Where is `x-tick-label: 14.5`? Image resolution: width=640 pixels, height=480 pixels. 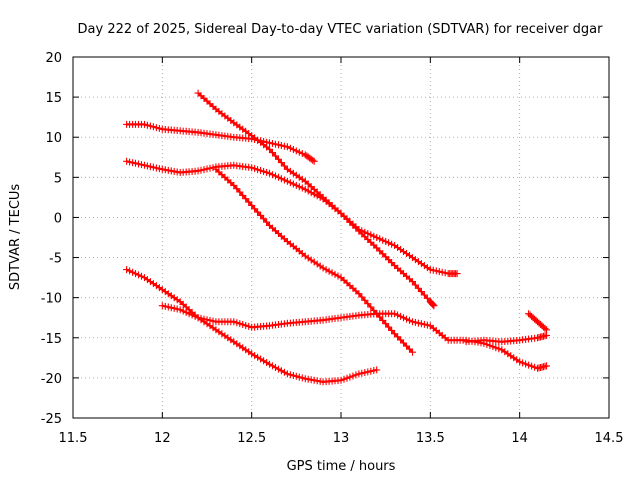 x-tick-label: 14.5 is located at coordinates (609, 438).